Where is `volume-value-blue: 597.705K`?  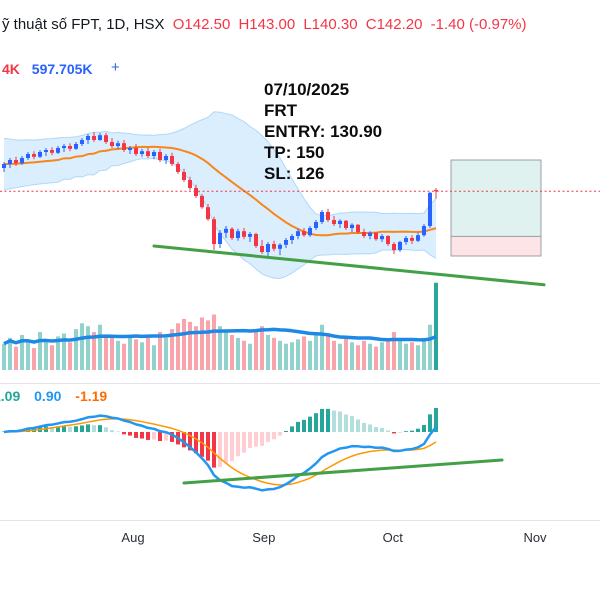 volume-value-blue: 597.705K is located at coordinates (62, 69).